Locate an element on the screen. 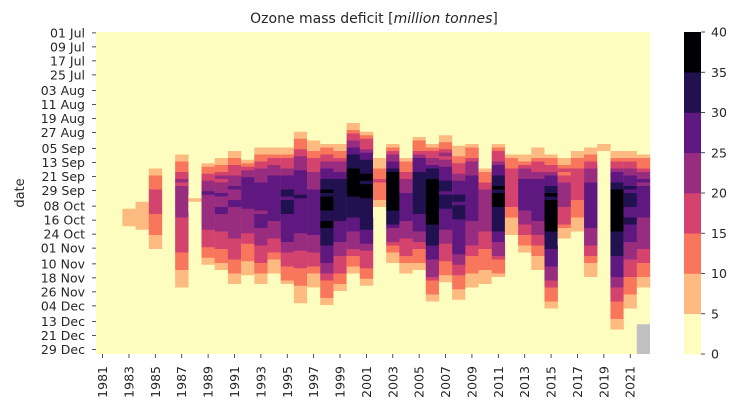  x-tick-label: 2009 is located at coordinates (471, 382).